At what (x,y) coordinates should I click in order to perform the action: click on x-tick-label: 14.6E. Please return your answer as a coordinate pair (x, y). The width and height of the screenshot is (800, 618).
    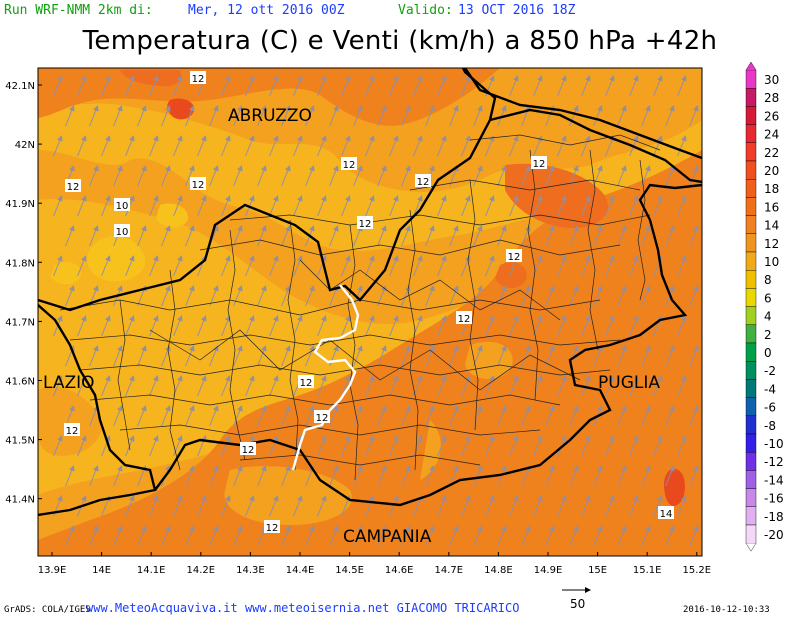
    Looking at the image, I should click on (399, 570).